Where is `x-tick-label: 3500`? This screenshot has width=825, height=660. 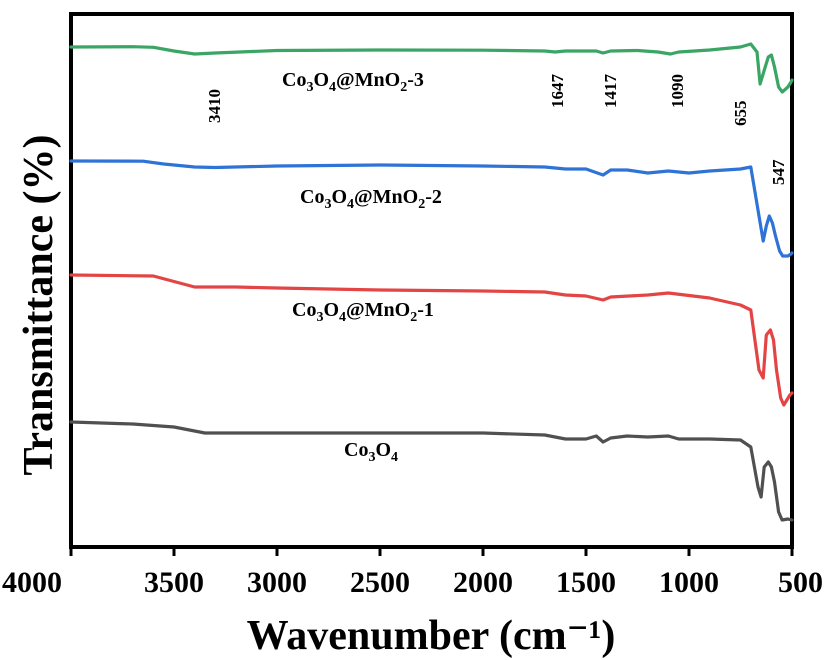
x-tick-label: 3500 is located at coordinates (174, 582).